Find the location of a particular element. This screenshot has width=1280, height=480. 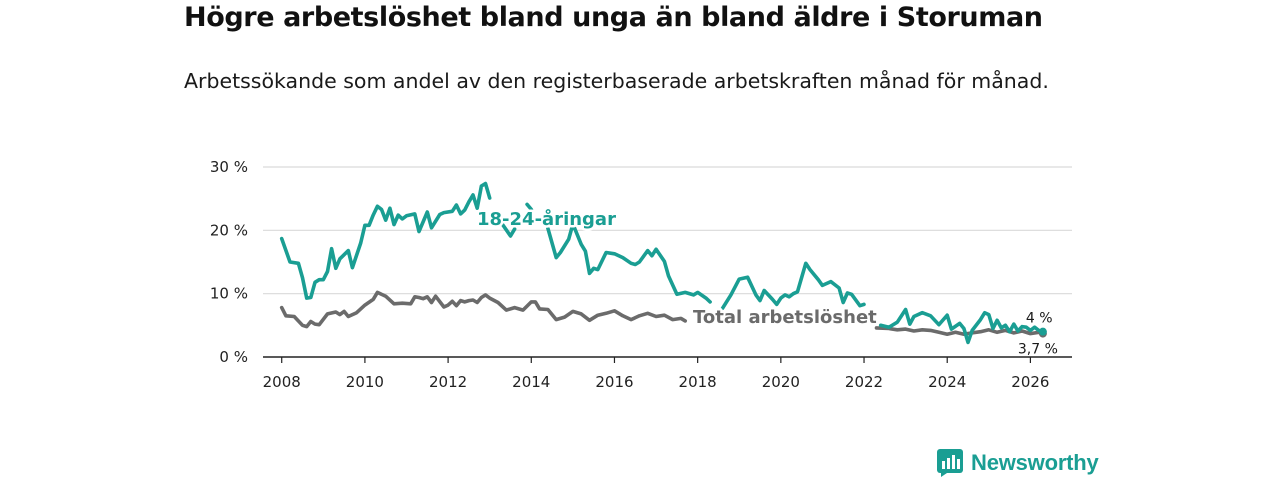

x-tick-label: 2016 is located at coordinates (614, 382).